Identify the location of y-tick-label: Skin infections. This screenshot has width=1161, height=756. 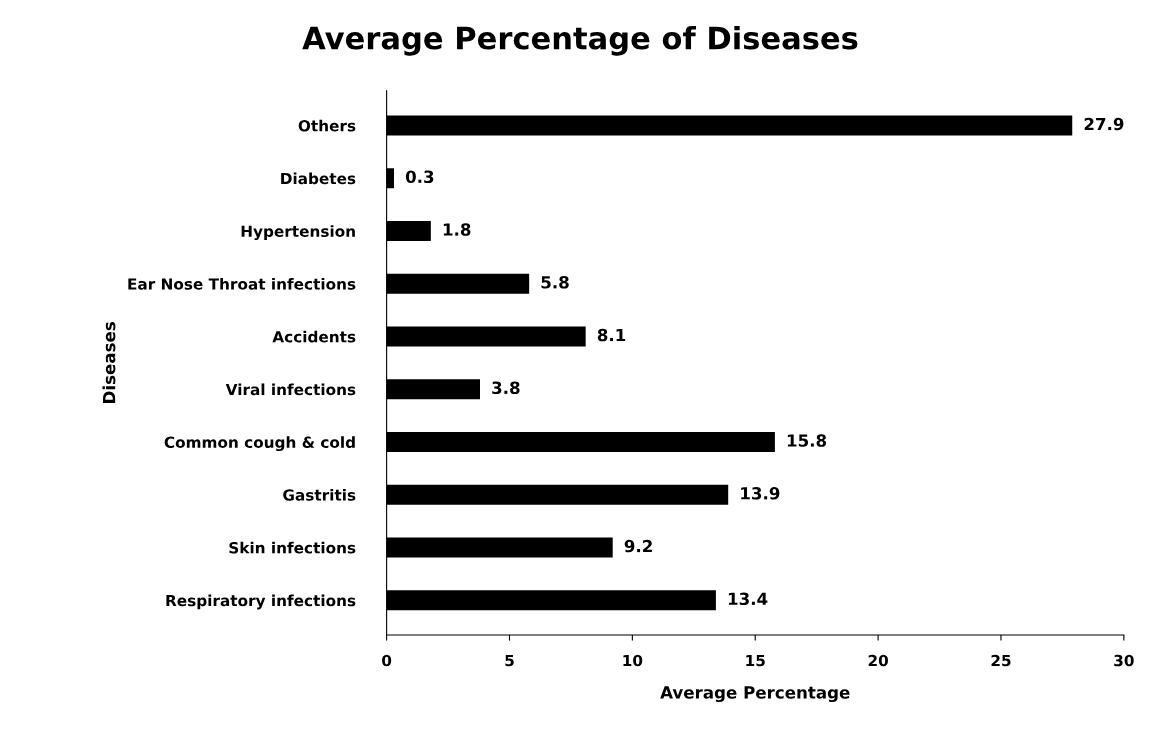
(292, 547).